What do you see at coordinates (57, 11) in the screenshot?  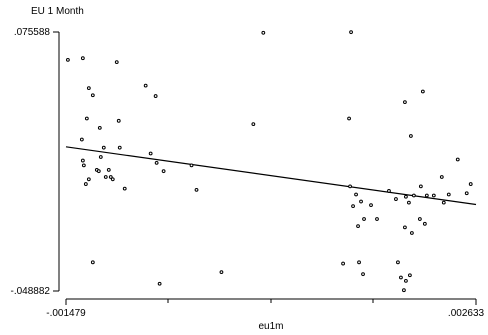 I see `chart-title: EU 1 Month` at bounding box center [57, 11].